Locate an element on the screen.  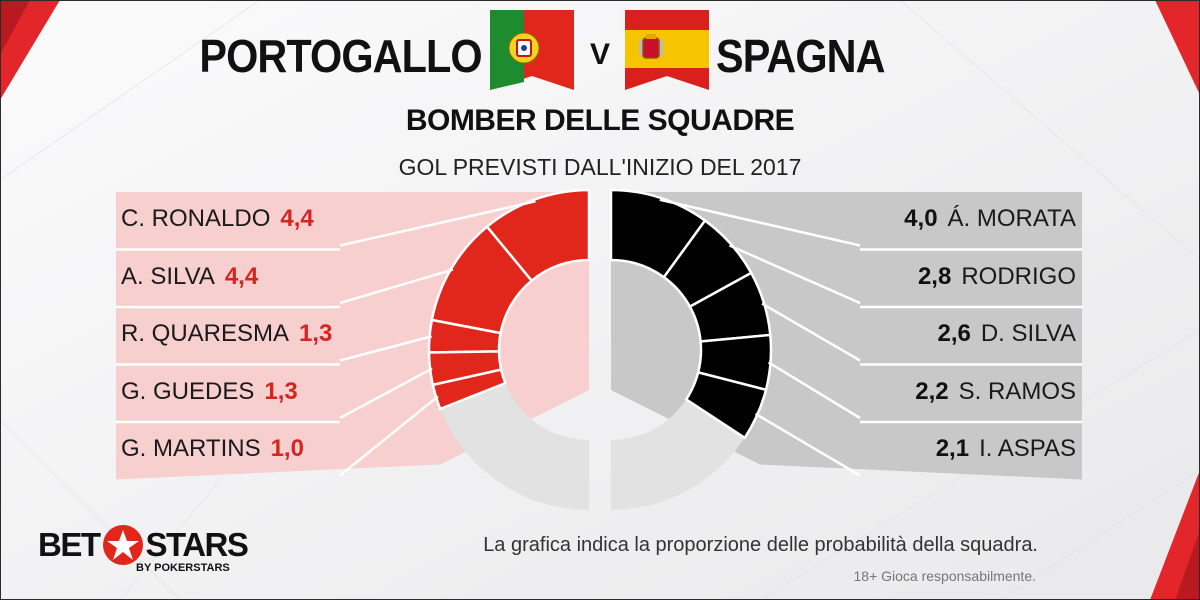
portugal-player-row: G. GUEDES 1,3 is located at coordinates (209, 392).